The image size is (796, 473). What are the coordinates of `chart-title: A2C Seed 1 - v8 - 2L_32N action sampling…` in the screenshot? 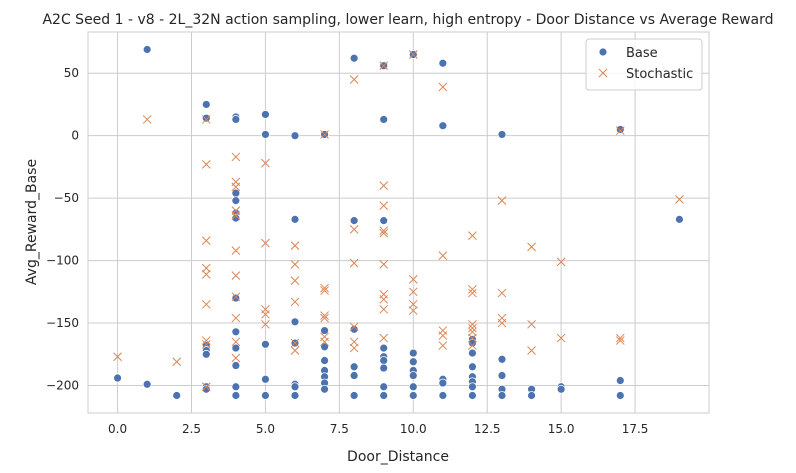 It's located at (407, 20).